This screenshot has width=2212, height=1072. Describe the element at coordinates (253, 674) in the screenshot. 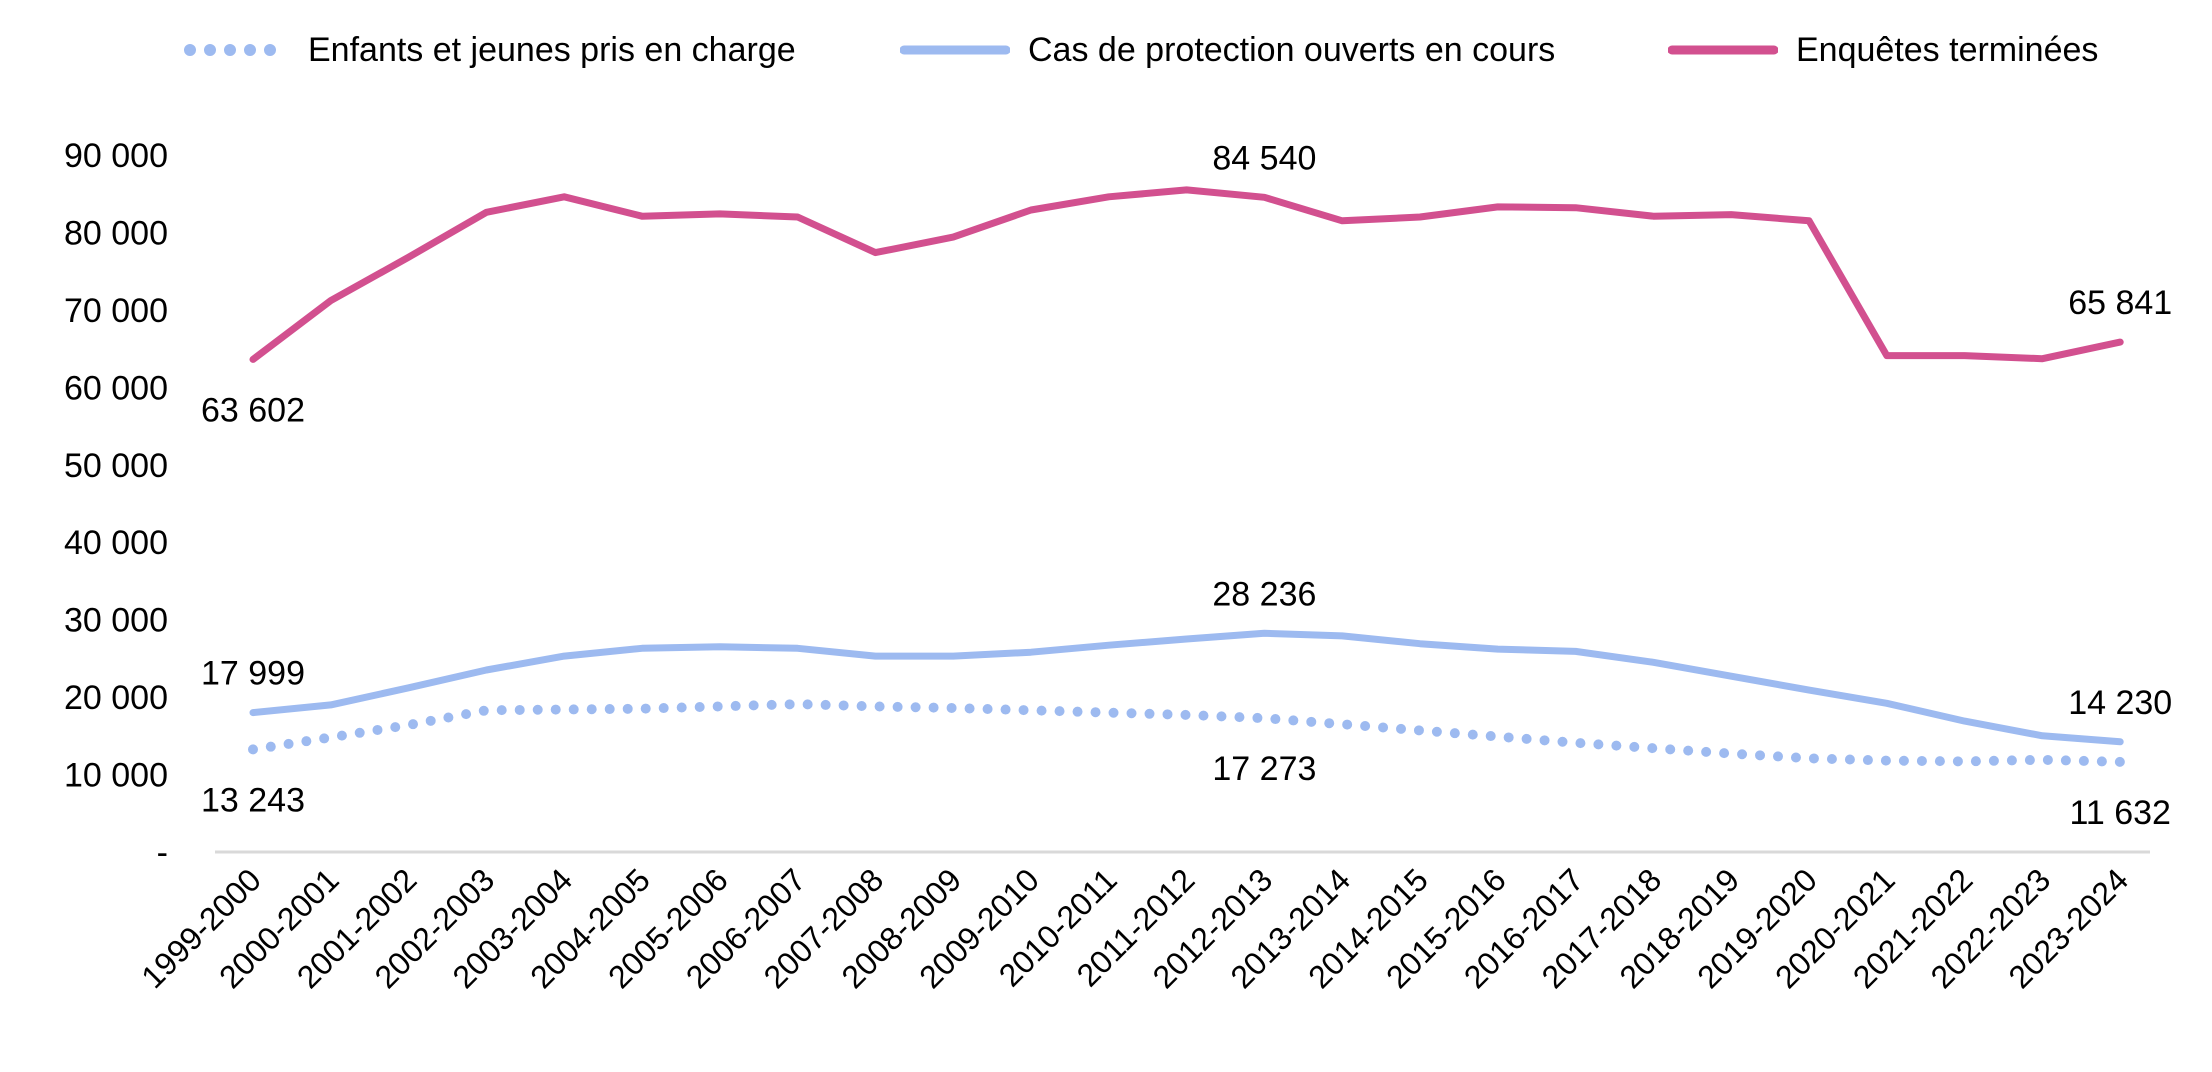

I see `data-label: 17 999` at that location.